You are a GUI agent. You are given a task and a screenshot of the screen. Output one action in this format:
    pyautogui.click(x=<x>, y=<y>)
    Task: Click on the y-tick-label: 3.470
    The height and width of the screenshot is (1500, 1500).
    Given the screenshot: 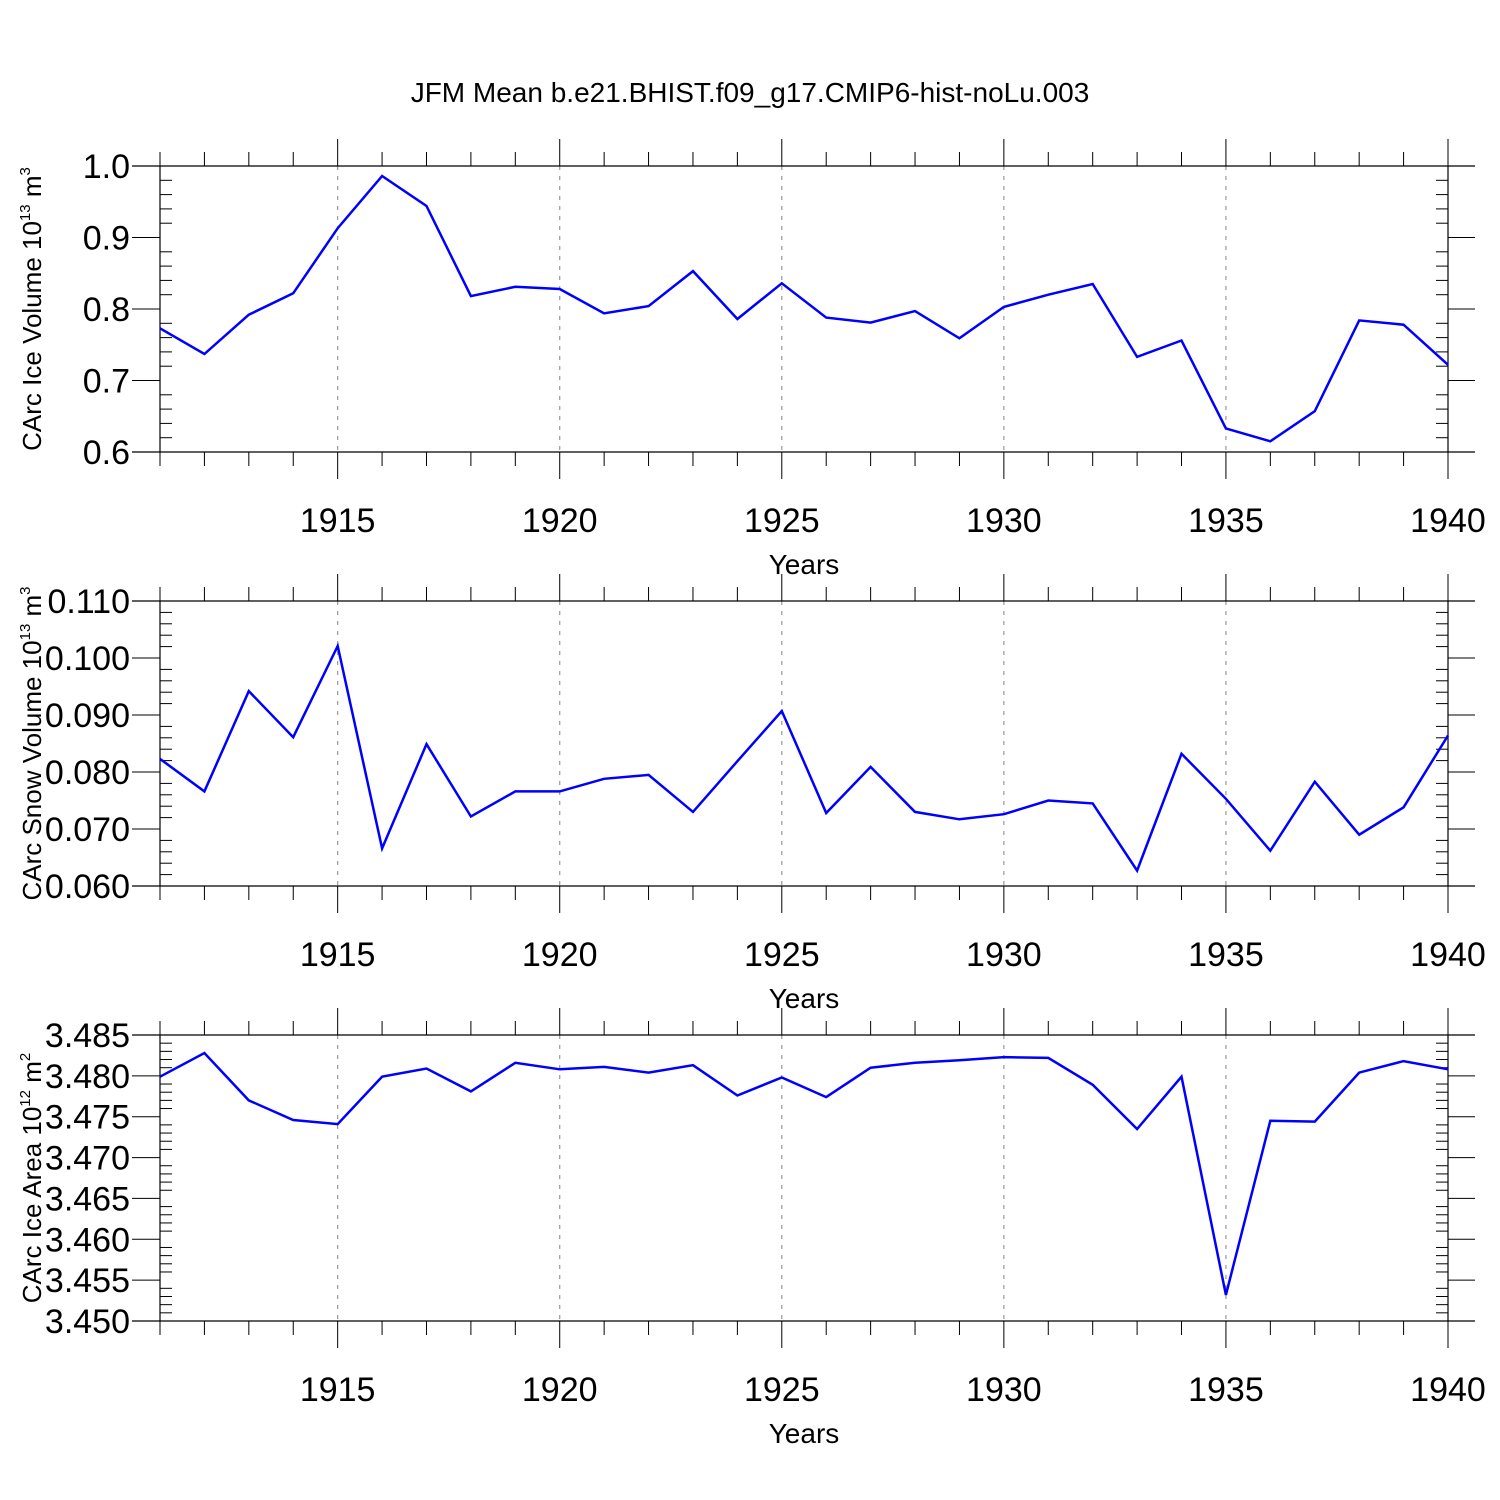 What is the action you would take?
    pyautogui.click(x=87, y=1159)
    